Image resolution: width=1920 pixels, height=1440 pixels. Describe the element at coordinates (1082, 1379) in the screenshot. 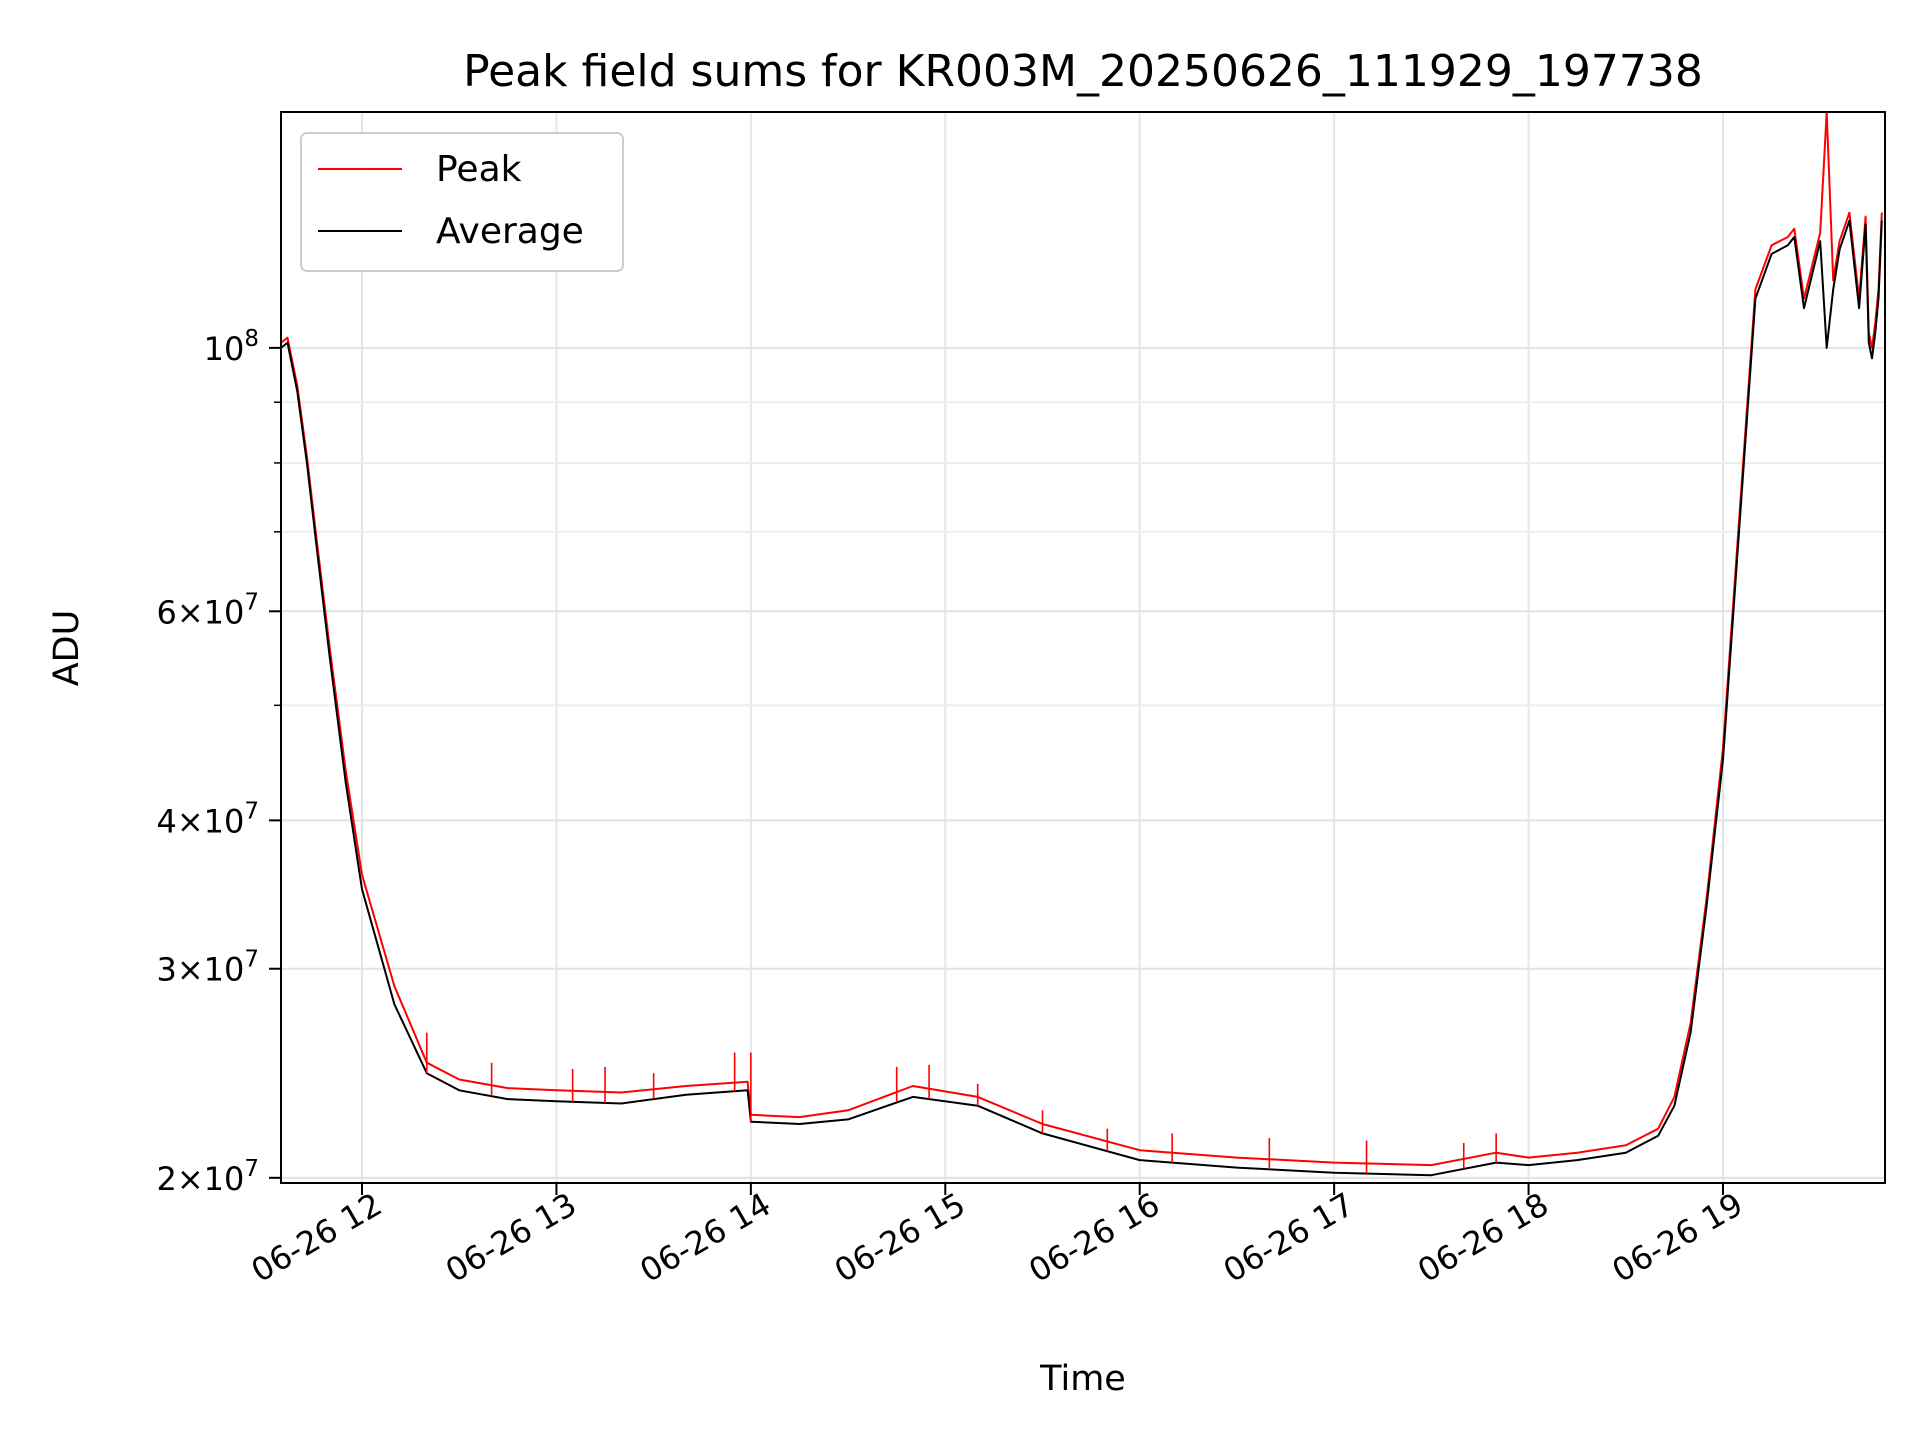

I see `x-axis-label: Time` at that location.